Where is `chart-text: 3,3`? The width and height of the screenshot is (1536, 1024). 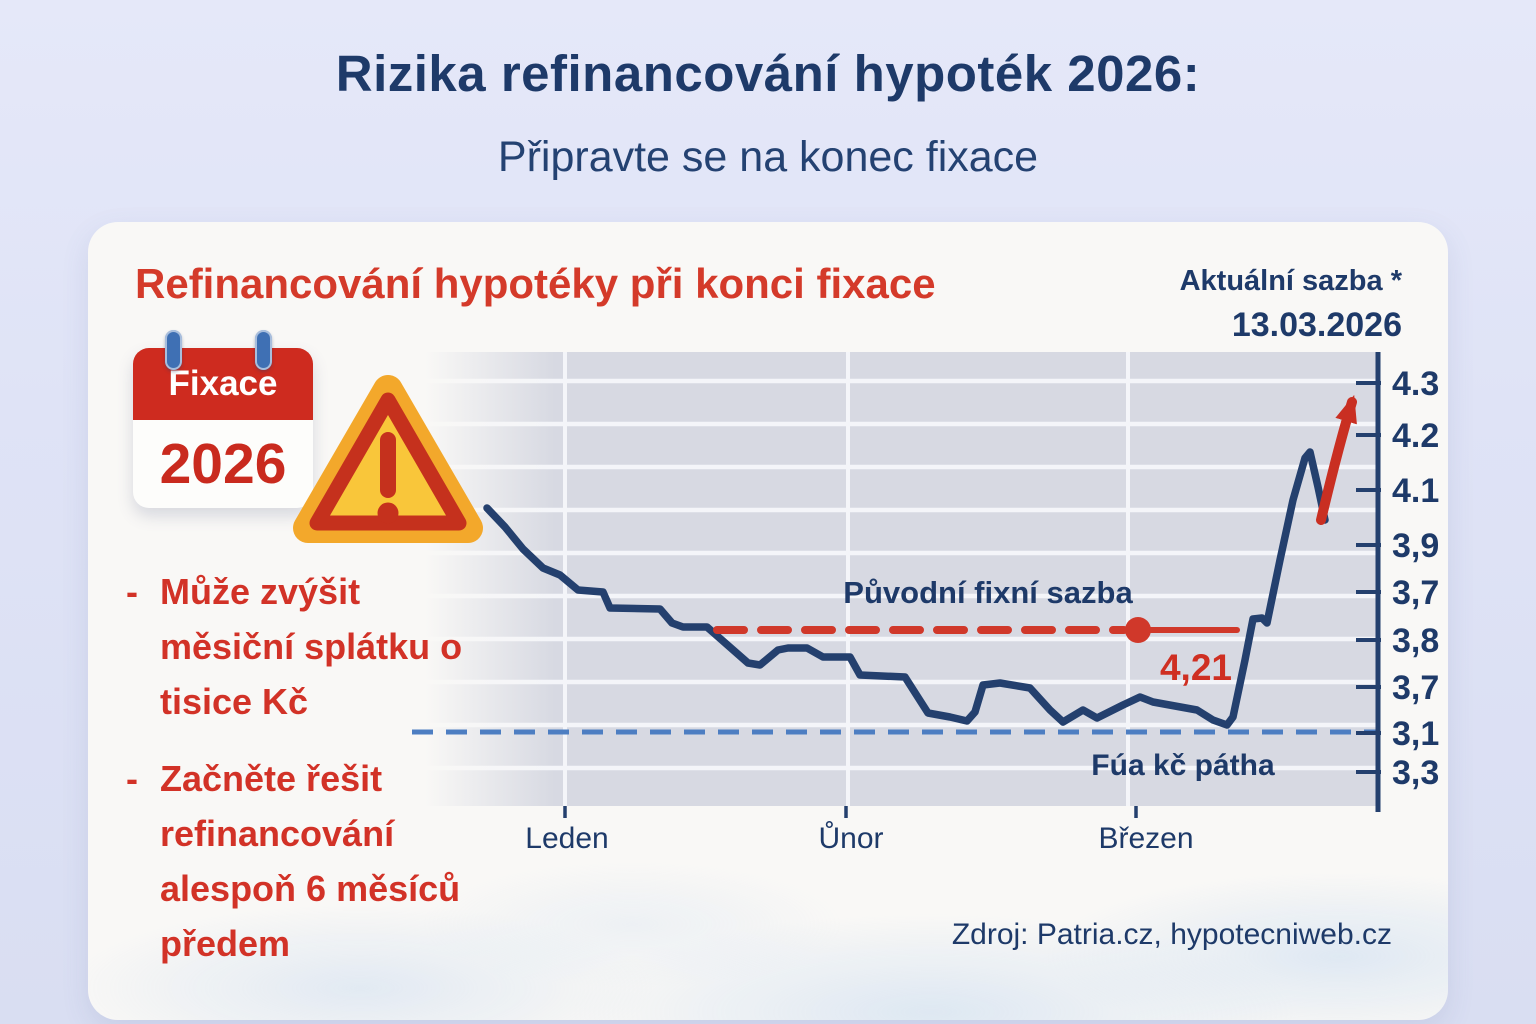
chart-text: 3,3 is located at coordinates (1415, 773).